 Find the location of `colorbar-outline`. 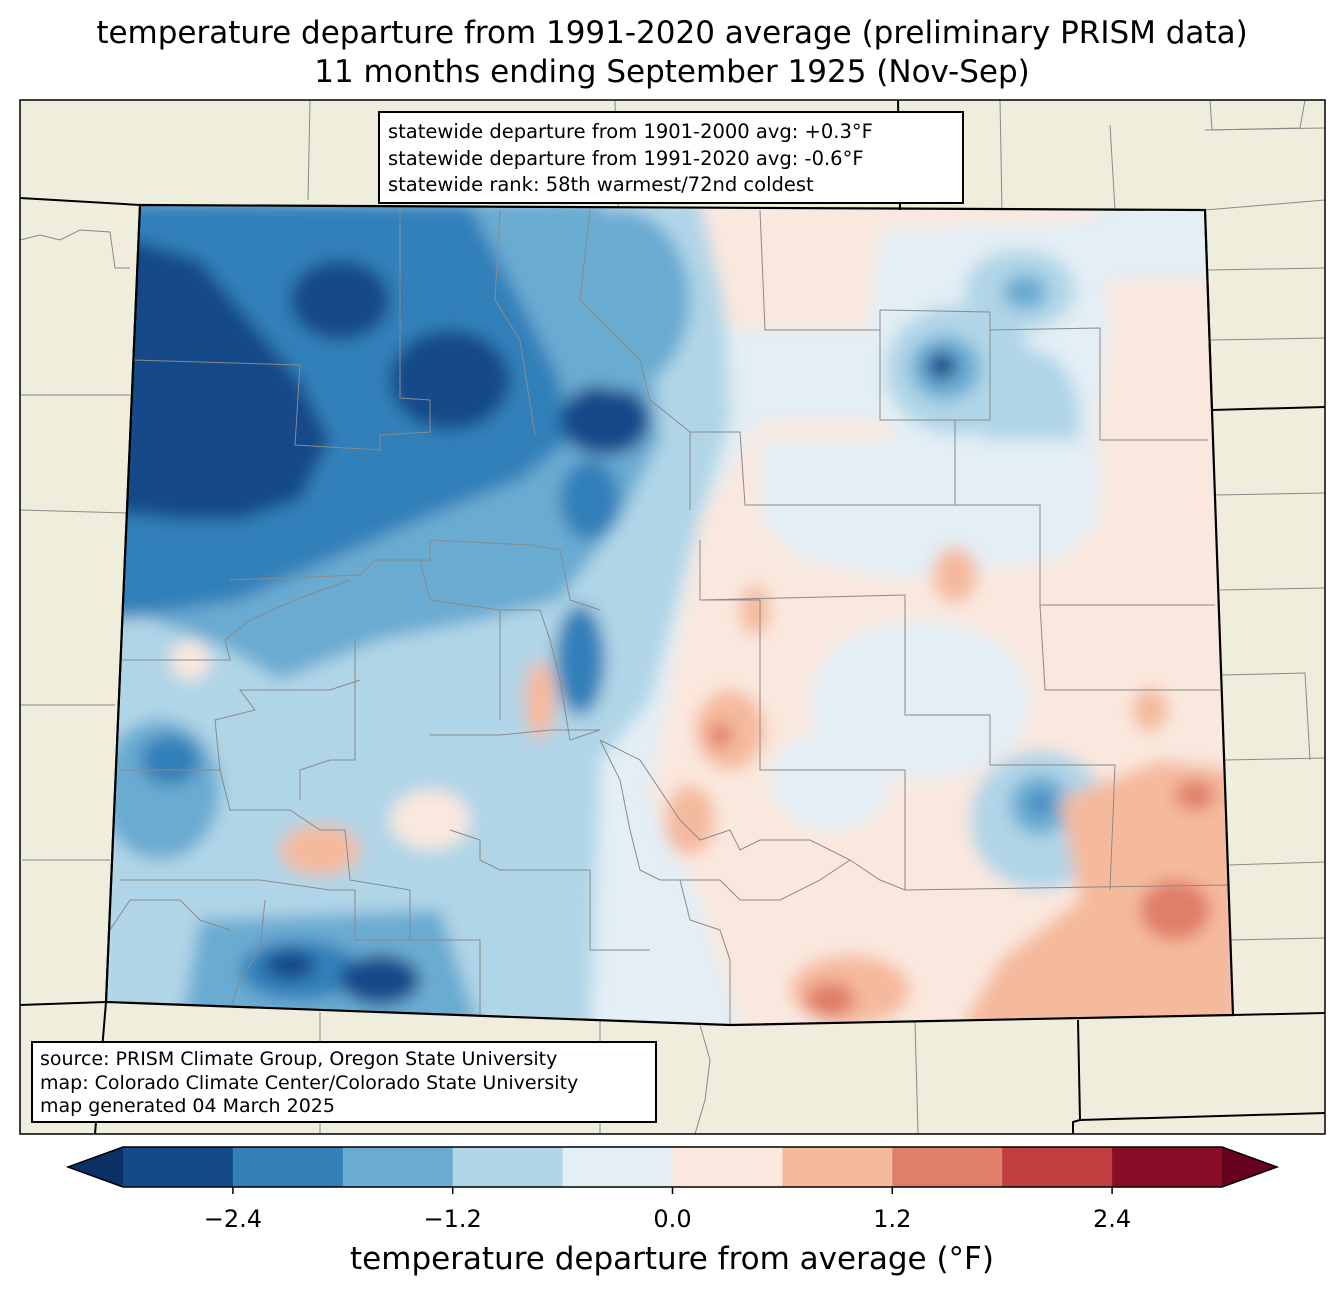

colorbar-outline is located at coordinates (672, 1167).